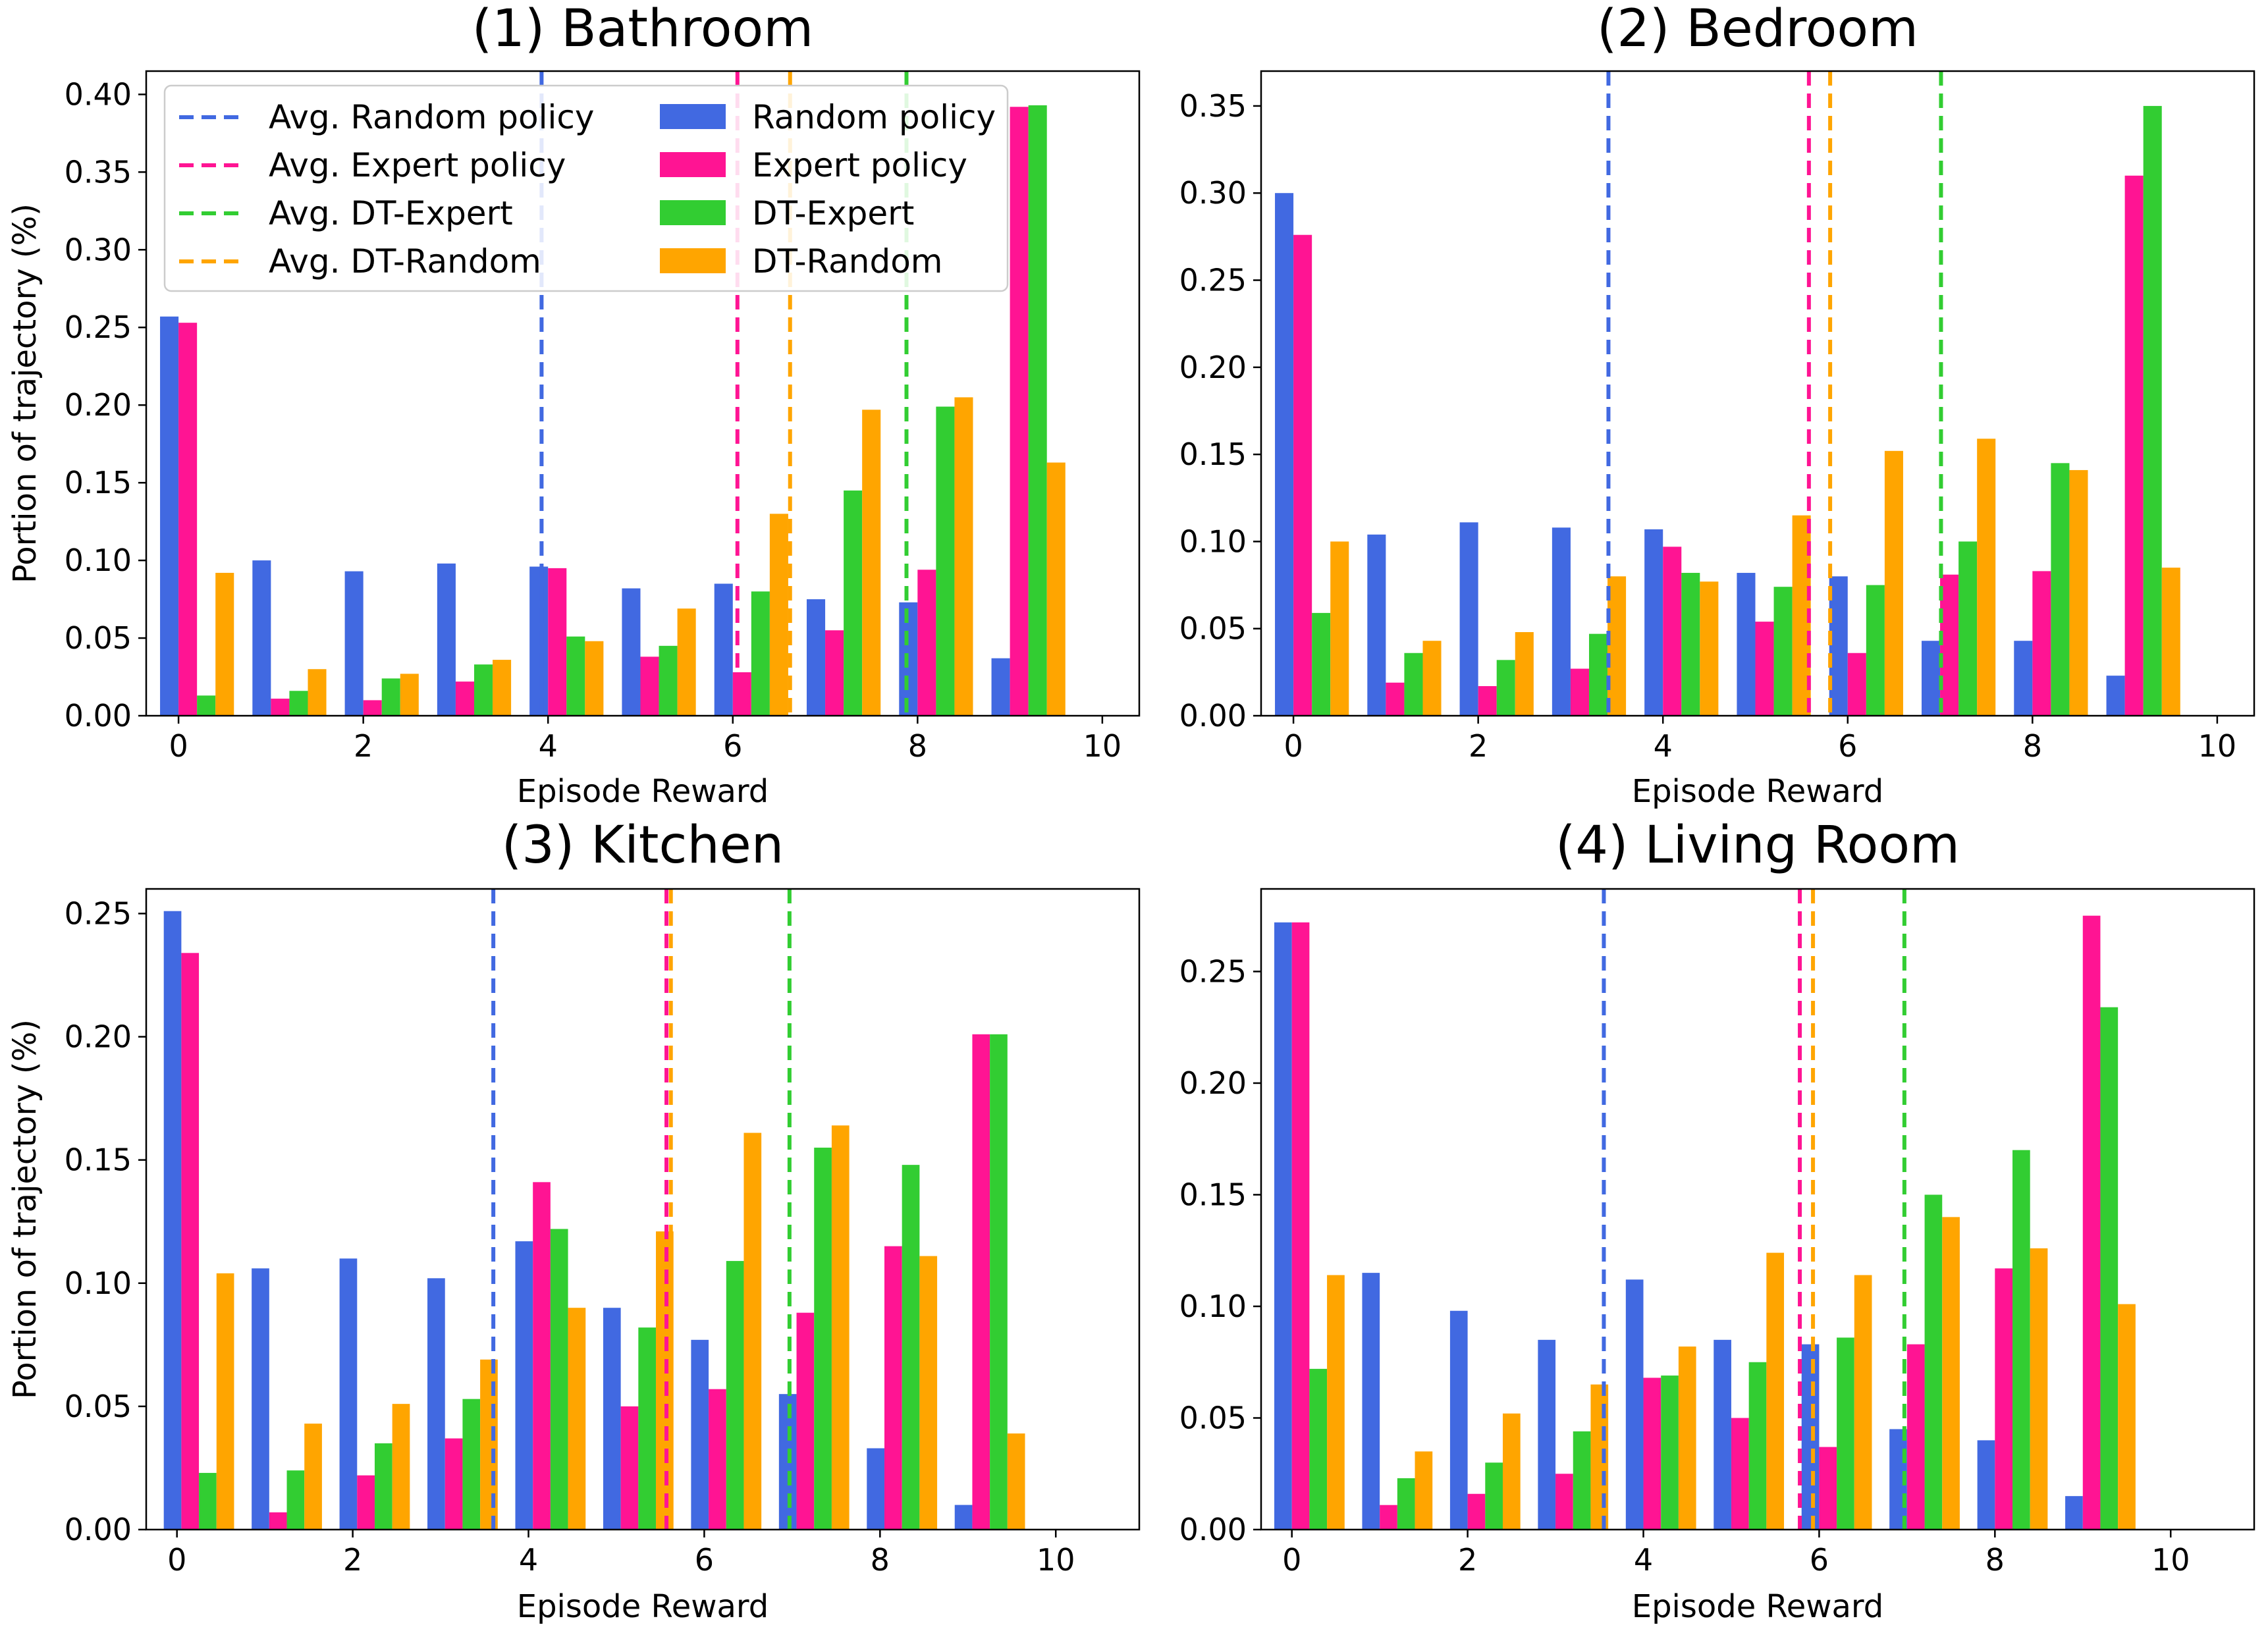 The image size is (2268, 1629). I want to click on legend-label-dt_random: DT-Random, so click(848, 261).